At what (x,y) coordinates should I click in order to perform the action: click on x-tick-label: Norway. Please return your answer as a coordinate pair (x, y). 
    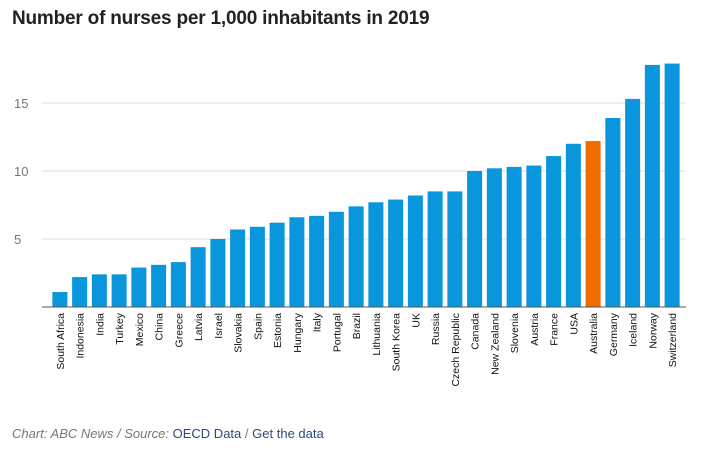
    Looking at the image, I should click on (653, 330).